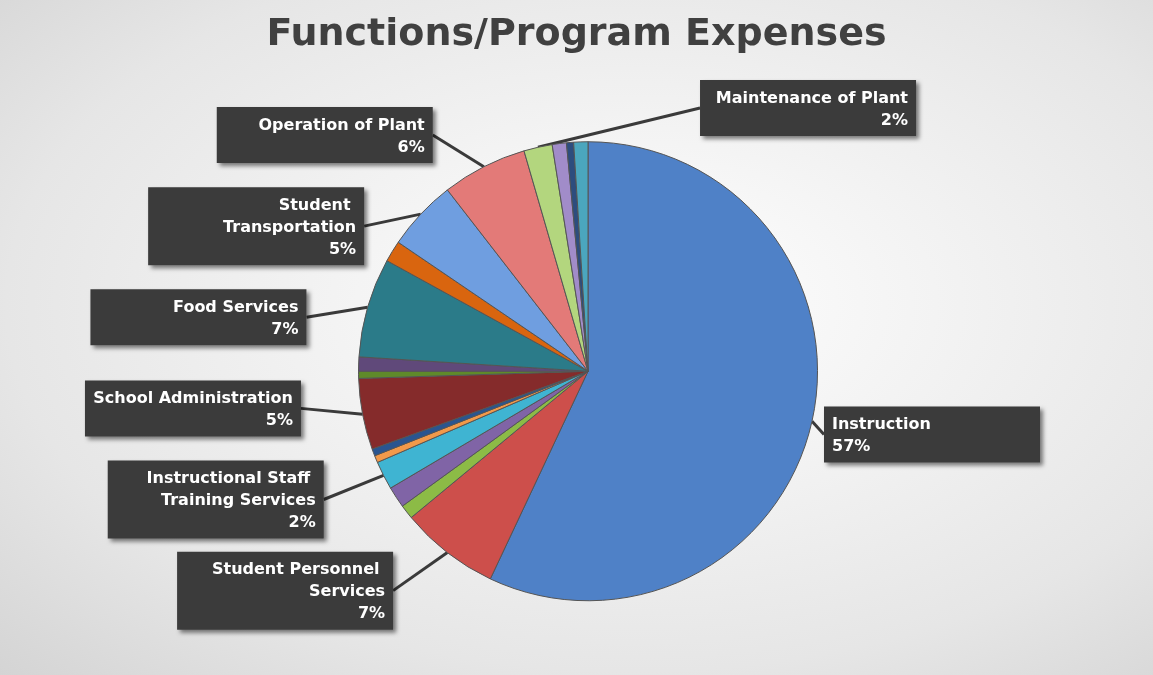  Describe the element at coordinates (411, 146) in the screenshot. I see `data-label: 6%` at that location.